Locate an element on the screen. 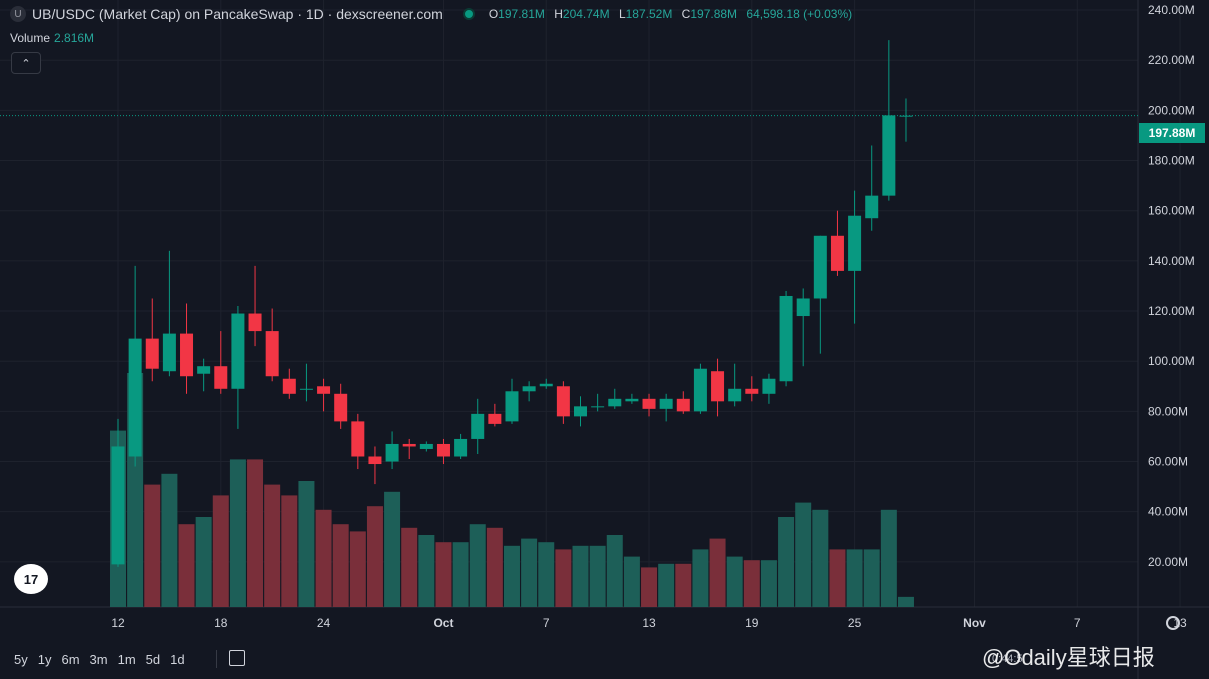  time-axis: 12 18 24 Oct 7 13 19 25 Nov 7 13 is located at coordinates (649, 623).